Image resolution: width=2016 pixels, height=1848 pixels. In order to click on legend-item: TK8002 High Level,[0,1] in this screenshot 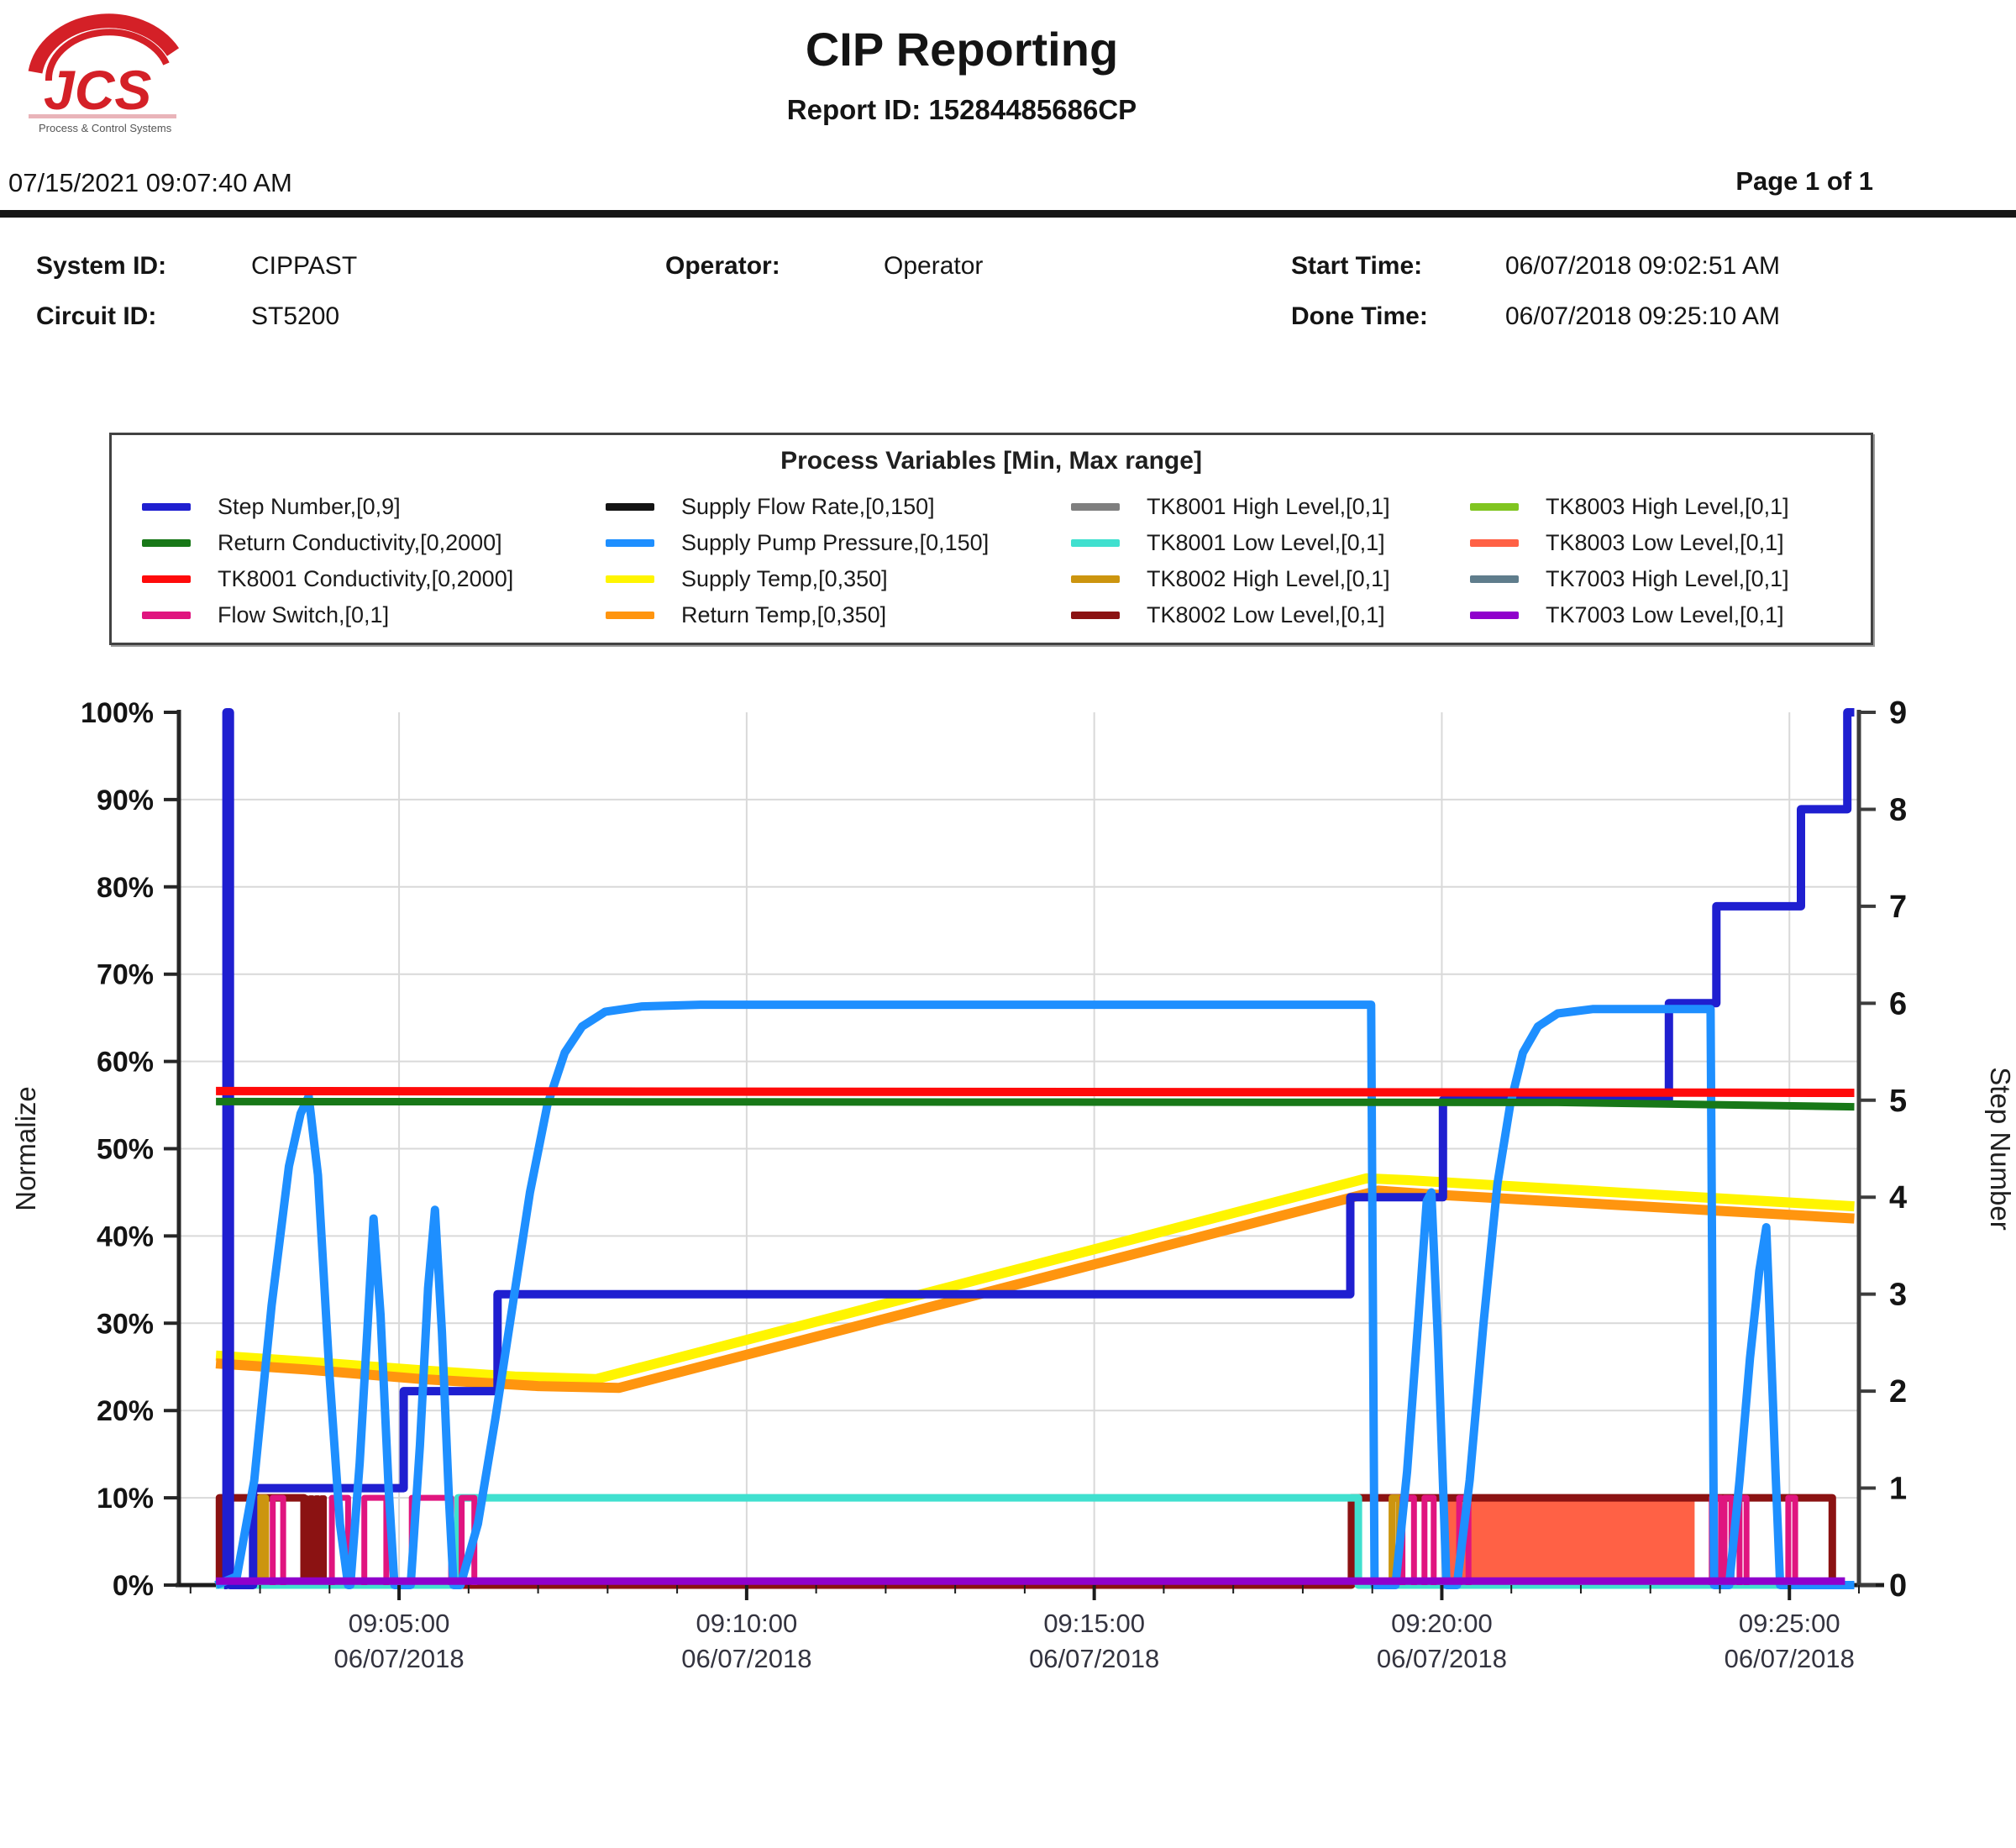, I will do `click(1270, 579)`.